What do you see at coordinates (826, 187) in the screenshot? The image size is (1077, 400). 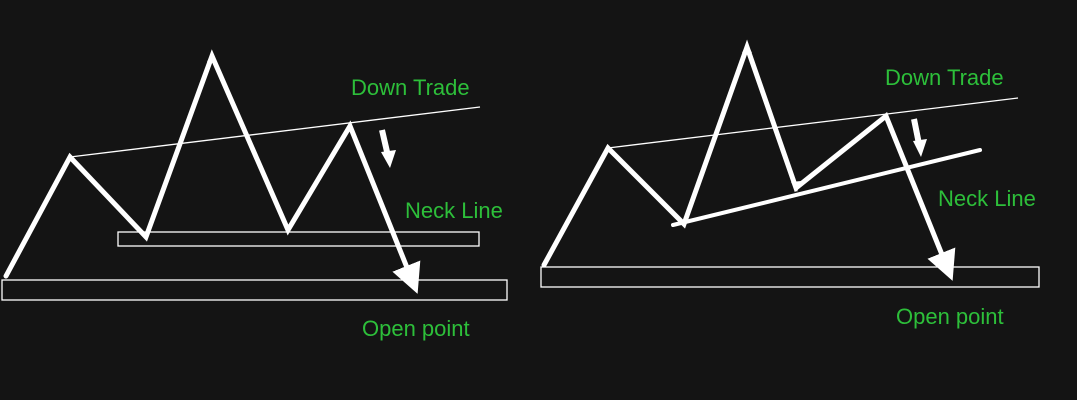 I see `right-neck-line` at bounding box center [826, 187].